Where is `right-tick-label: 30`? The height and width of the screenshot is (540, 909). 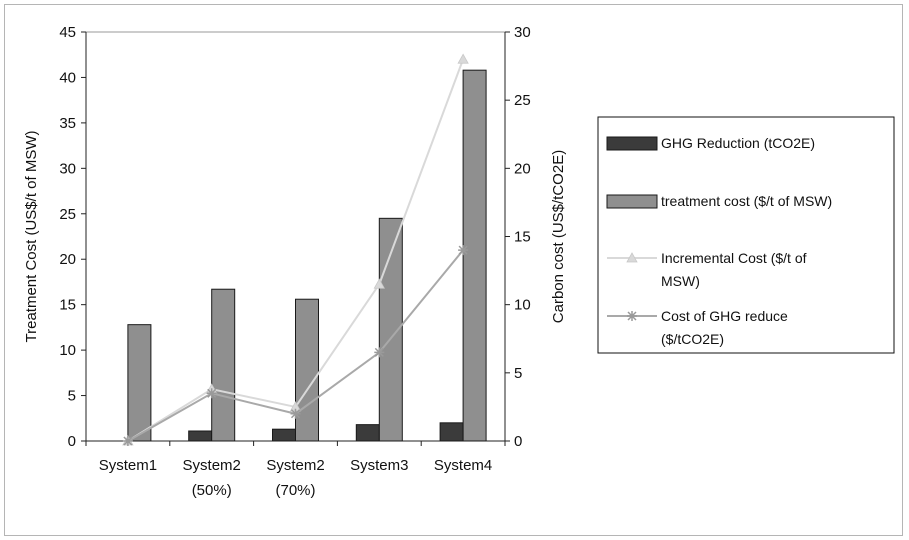 right-tick-label: 30 is located at coordinates (522, 32).